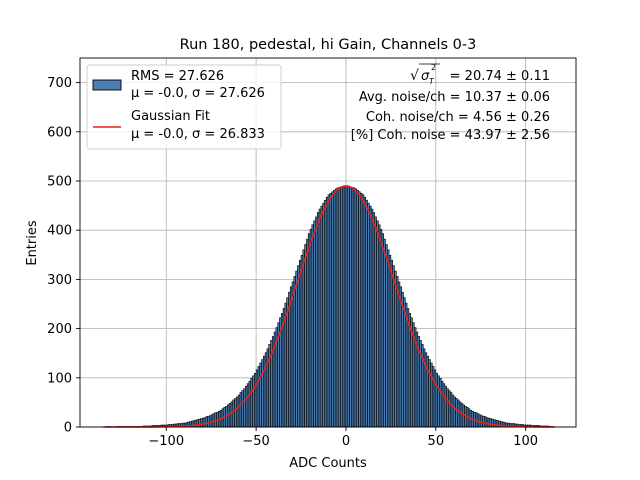 The image size is (640, 480). What do you see at coordinates (414, 76) in the screenshot?
I see `annotation-sqrt-symbol: √` at bounding box center [414, 76].